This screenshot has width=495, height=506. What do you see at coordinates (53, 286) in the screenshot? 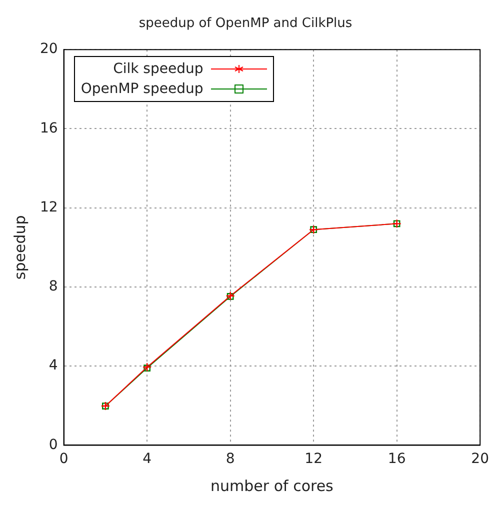
I see `y-tick-label: 8` at bounding box center [53, 286].